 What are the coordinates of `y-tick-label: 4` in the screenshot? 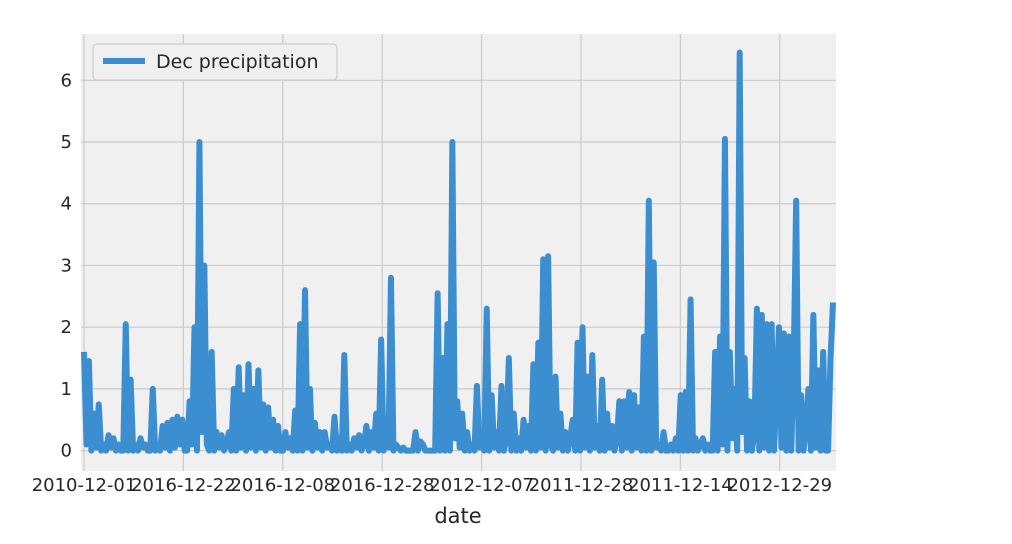 It's located at (66, 204).